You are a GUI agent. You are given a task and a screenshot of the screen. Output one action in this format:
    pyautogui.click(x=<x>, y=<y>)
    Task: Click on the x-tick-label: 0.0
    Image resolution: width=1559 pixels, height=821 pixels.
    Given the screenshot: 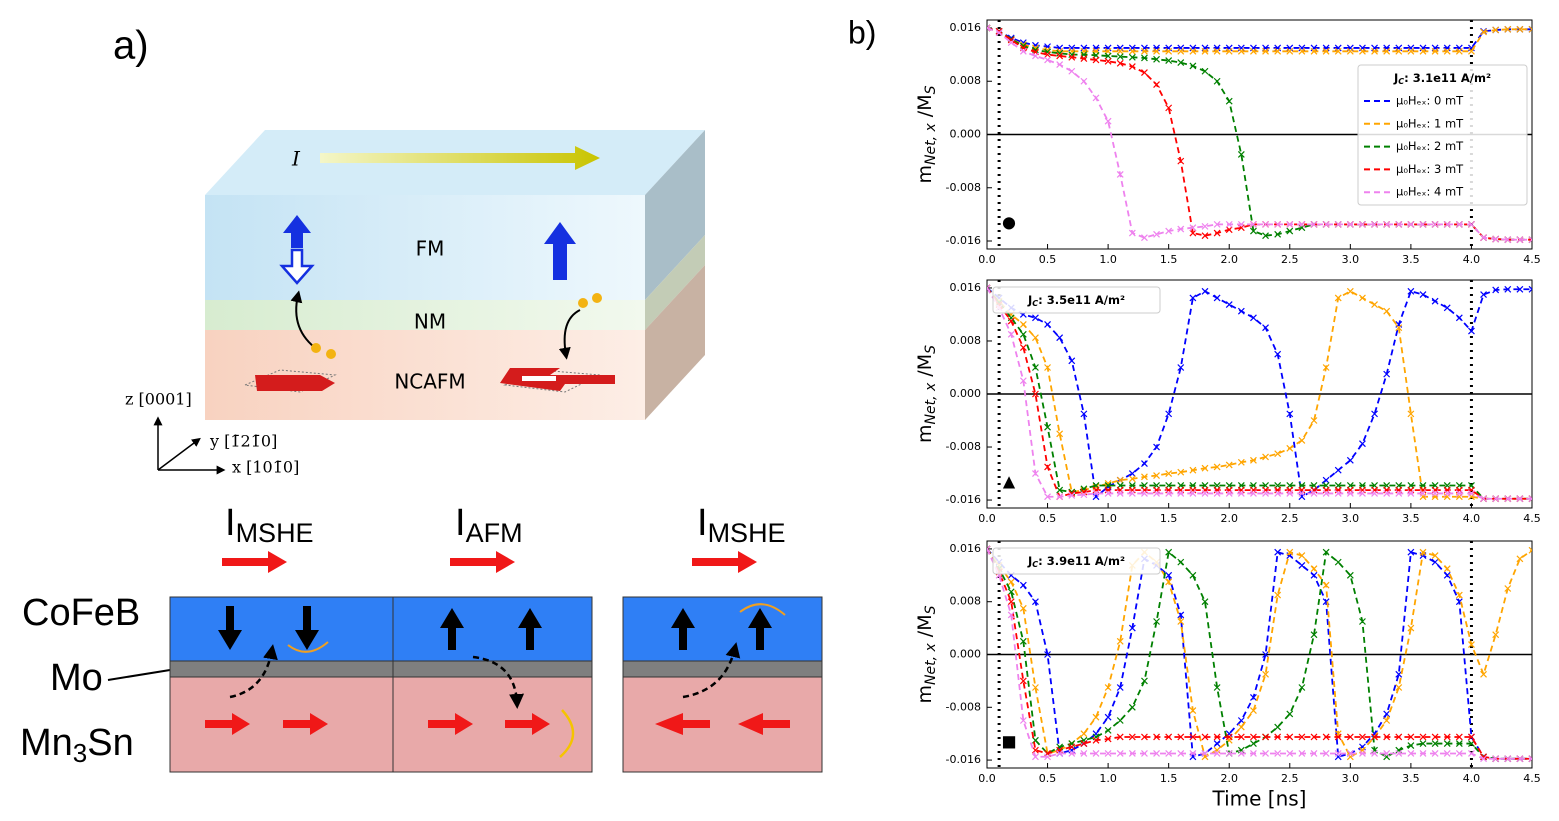 What is the action you would take?
    pyautogui.click(x=987, y=259)
    